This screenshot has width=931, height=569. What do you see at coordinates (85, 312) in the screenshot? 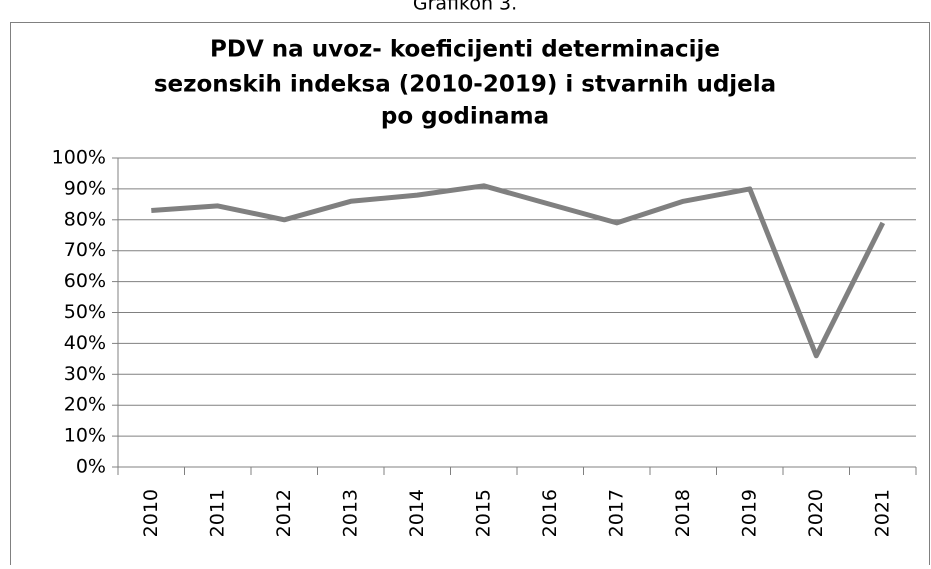
I see `y-tick-label: 50%` at bounding box center [85, 312].